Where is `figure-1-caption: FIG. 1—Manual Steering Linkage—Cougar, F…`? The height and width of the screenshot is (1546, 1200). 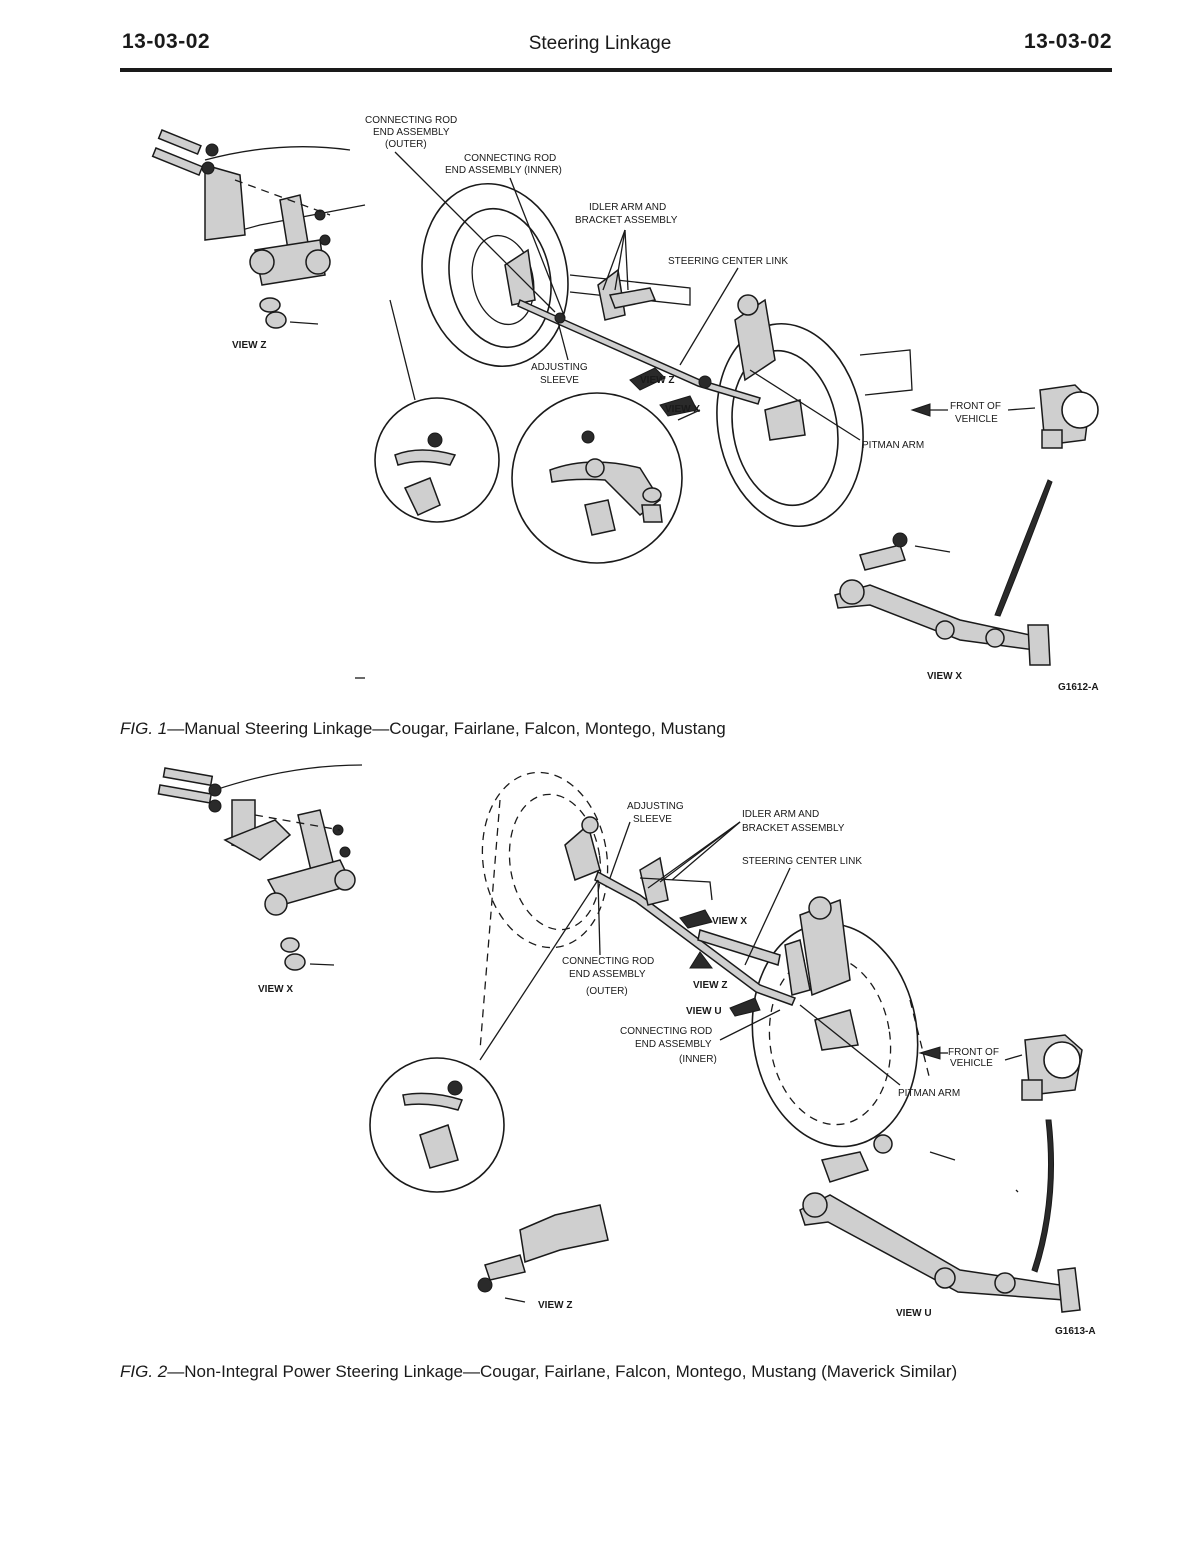 figure-1-caption: FIG. 1—Manual Steering Linkage—Cougar, F… is located at coordinates (615, 729).